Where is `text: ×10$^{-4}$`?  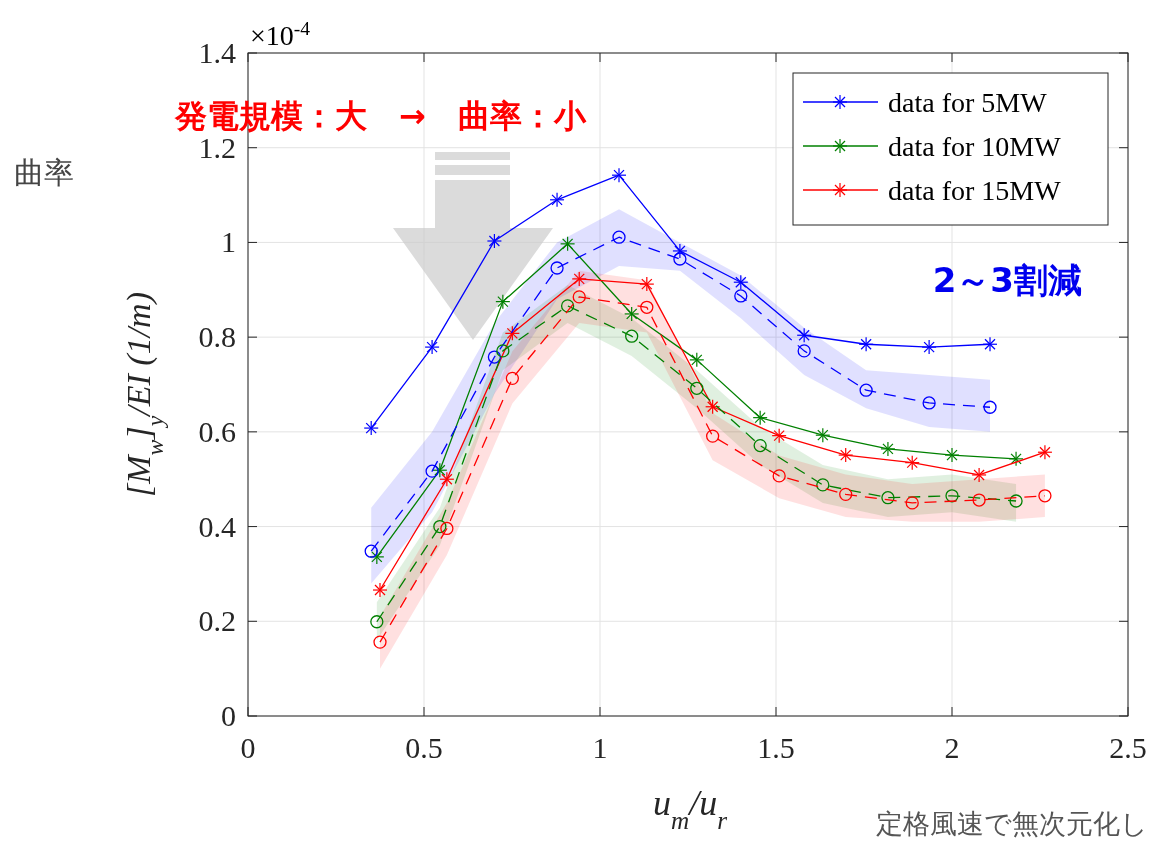
text: ×10$^{-4}$ is located at coordinates (280, 34).